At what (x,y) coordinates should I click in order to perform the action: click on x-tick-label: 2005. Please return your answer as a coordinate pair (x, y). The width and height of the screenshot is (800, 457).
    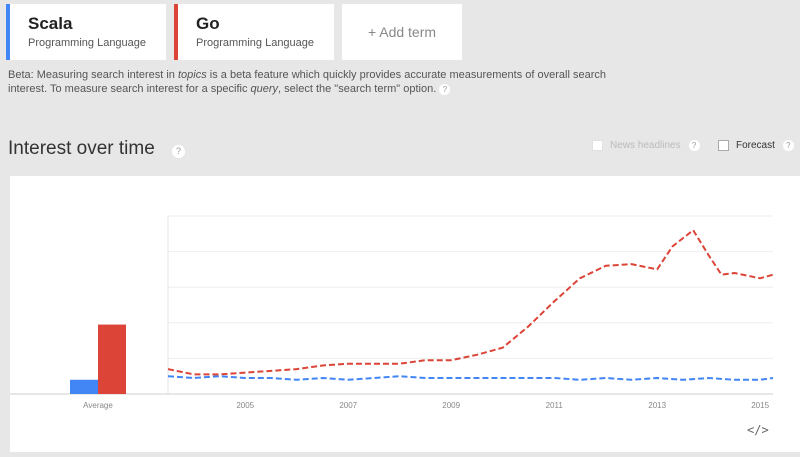
    Looking at the image, I should click on (245, 405).